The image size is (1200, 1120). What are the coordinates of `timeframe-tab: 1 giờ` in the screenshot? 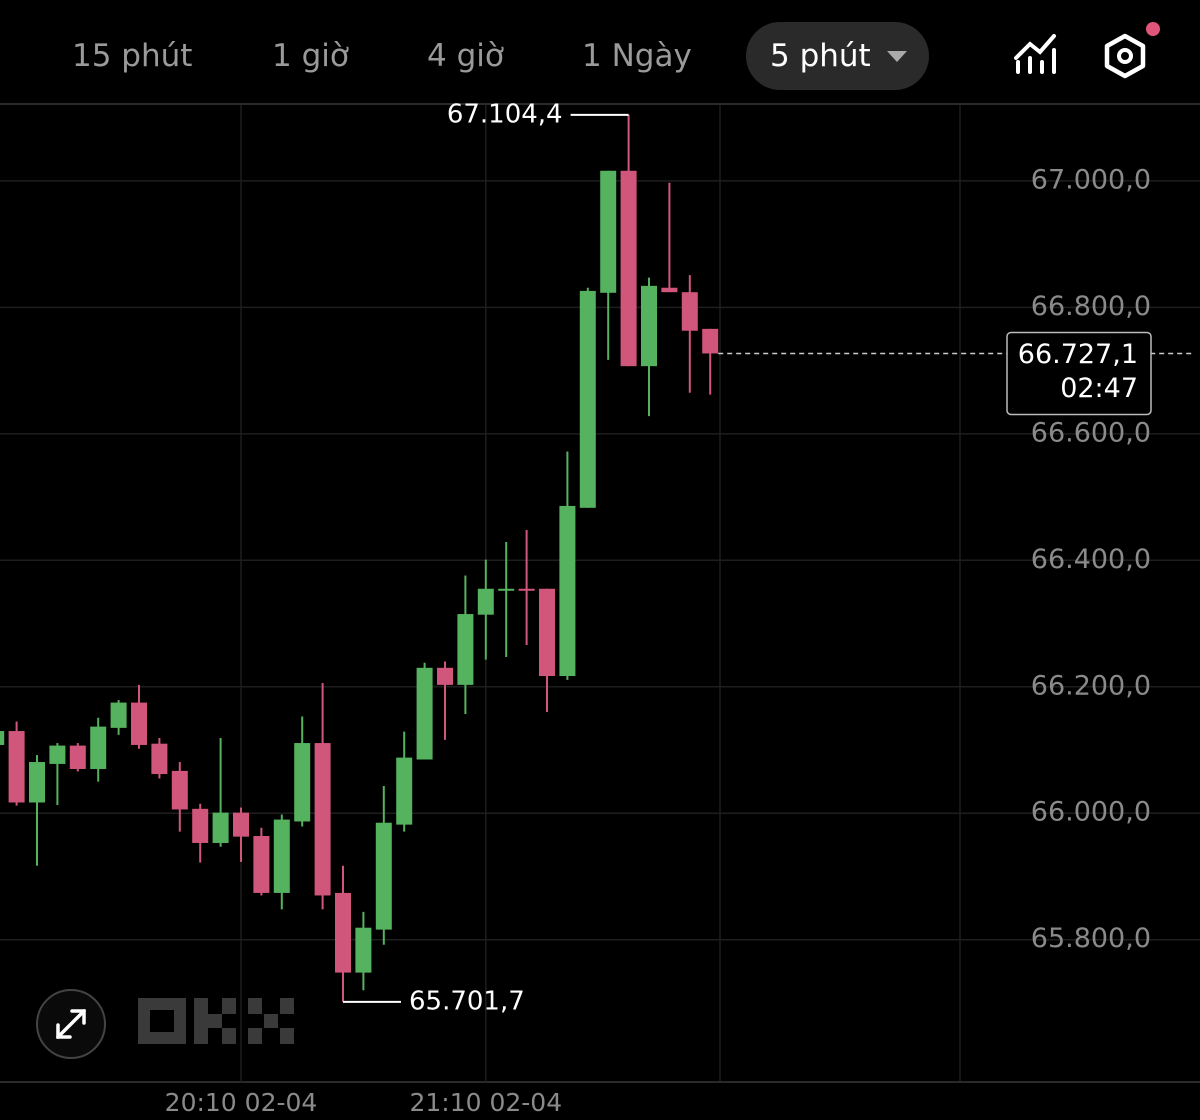 It's located at (310, 56).